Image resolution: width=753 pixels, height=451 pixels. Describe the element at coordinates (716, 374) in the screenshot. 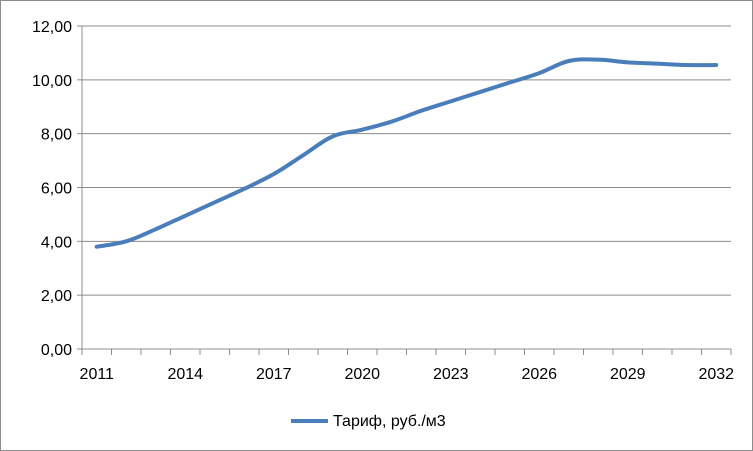

I see `x-tick-label: 2032` at that location.